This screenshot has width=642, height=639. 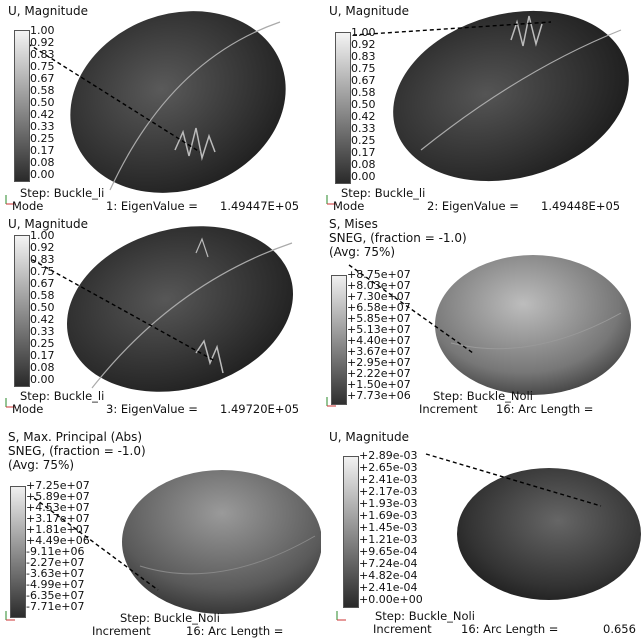 What do you see at coordinates (379, 340) in the screenshot?
I see `legend-tick: +4.40e+07` at bounding box center [379, 340].